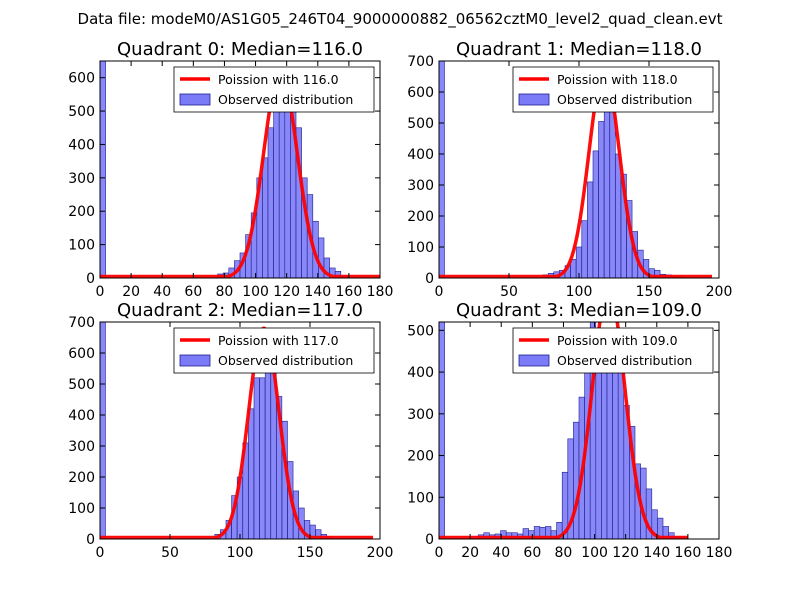 Image resolution: width=800 pixels, height=600 pixels. What do you see at coordinates (278, 79) in the screenshot?
I see `legend-label-curve: Poission with 116.0` at bounding box center [278, 79].